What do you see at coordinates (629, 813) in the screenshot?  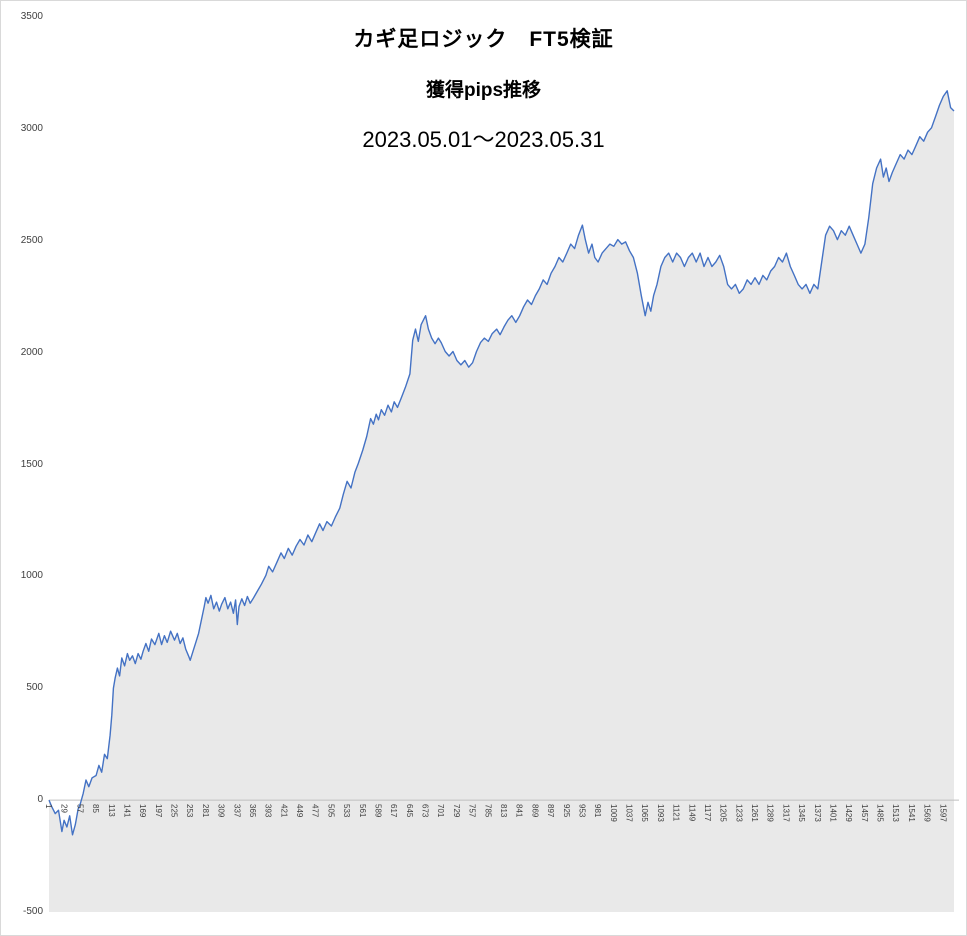 I see `x-tick-label: 1037` at bounding box center [629, 813].